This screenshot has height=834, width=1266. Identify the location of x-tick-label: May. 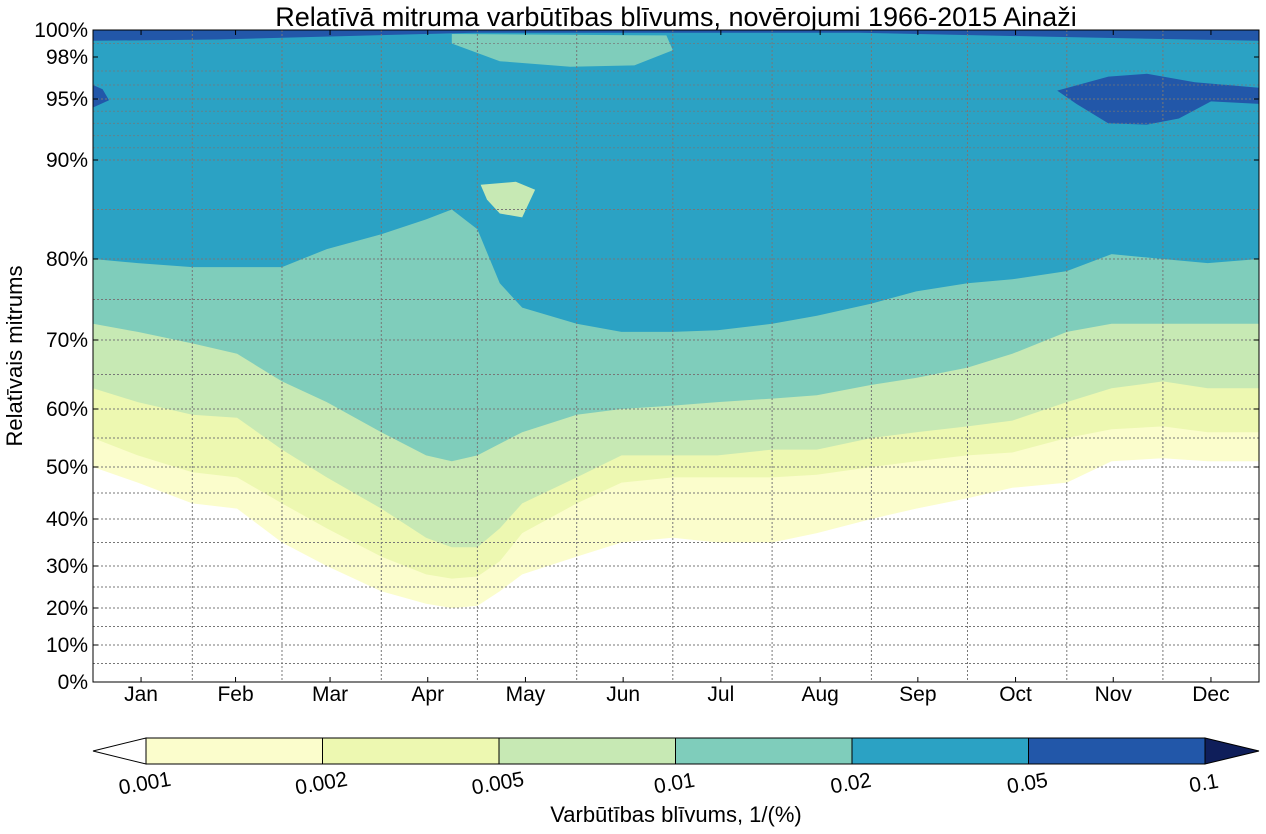
(526, 694).